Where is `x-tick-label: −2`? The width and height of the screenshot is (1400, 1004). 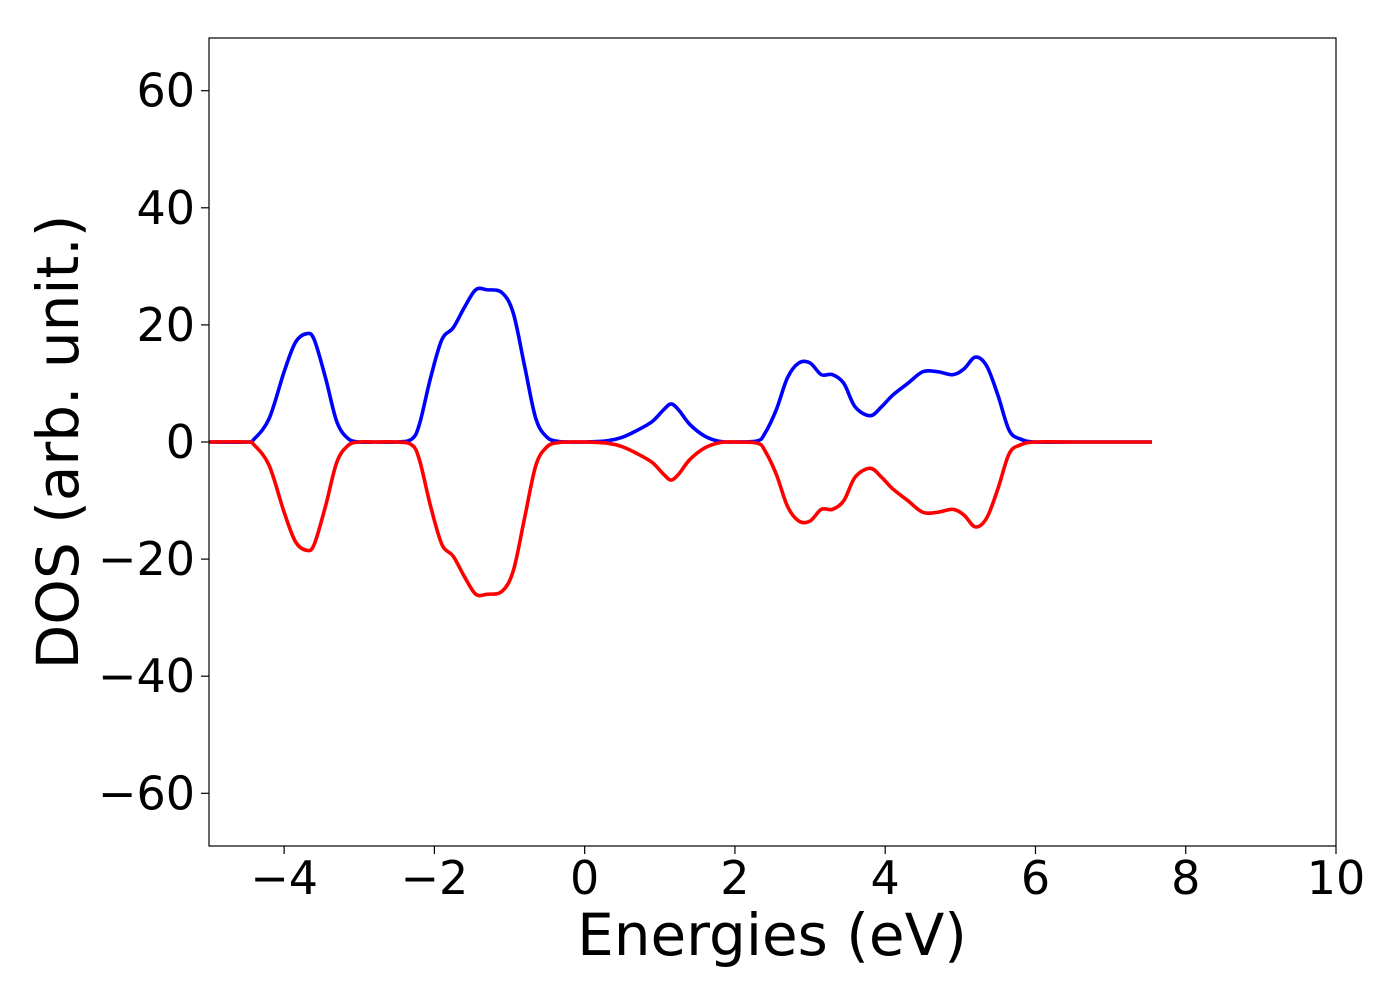
x-tick-label: −2 is located at coordinates (434, 878).